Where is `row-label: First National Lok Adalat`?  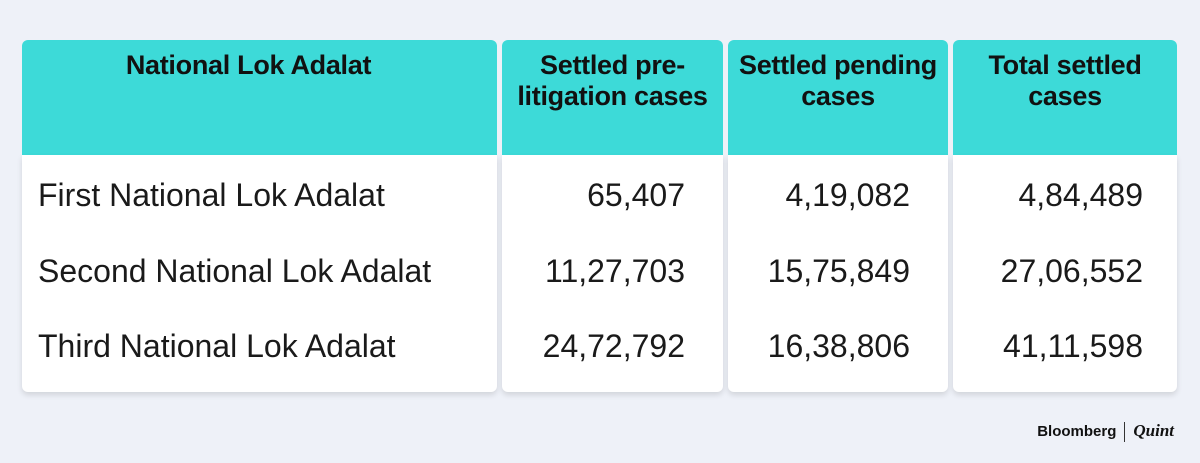
row-label: First National Lok Adalat is located at coordinates (211, 195).